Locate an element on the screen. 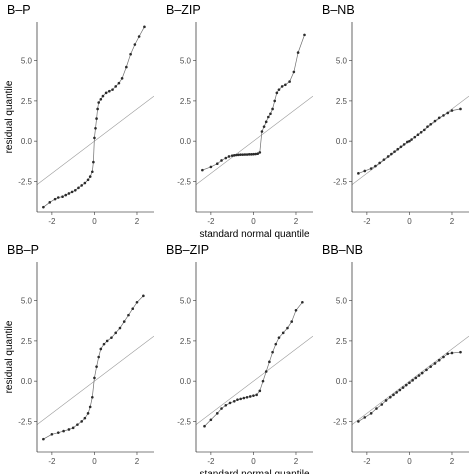 Image resolution: width=474 pixels, height=474 pixels. panel-title: BB–P is located at coordinates (23, 250).